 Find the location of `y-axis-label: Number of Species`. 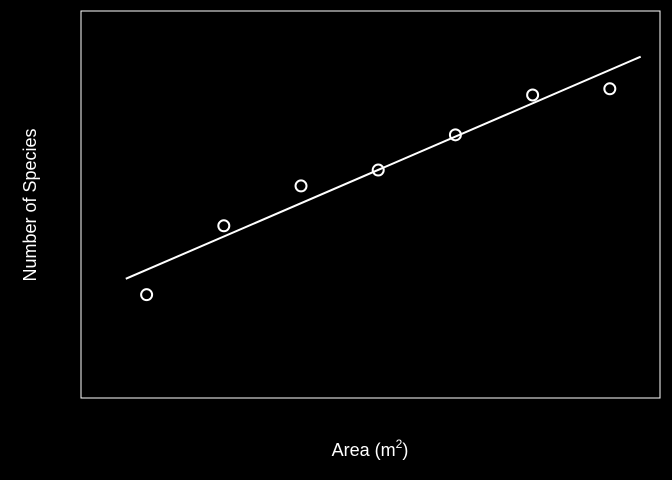

y-axis-label: Number of Species is located at coordinates (30, 204).